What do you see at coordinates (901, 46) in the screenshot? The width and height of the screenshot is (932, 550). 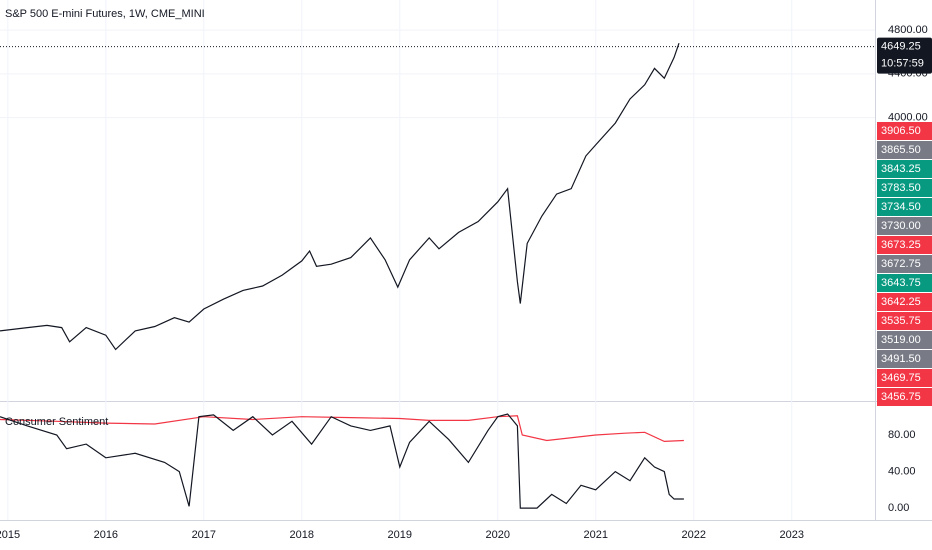 I see `last-price-label: 4649.25` at bounding box center [901, 46].